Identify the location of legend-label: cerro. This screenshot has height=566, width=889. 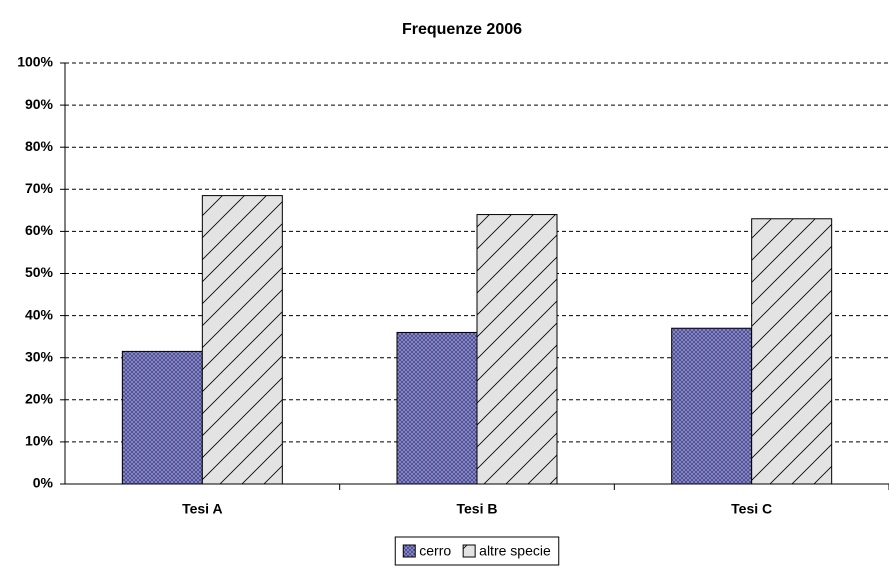
(435, 551).